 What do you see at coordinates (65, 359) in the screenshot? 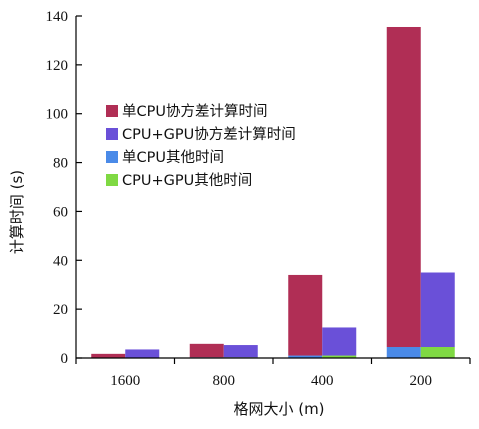
I see `y-tick-label: 0` at bounding box center [65, 359].